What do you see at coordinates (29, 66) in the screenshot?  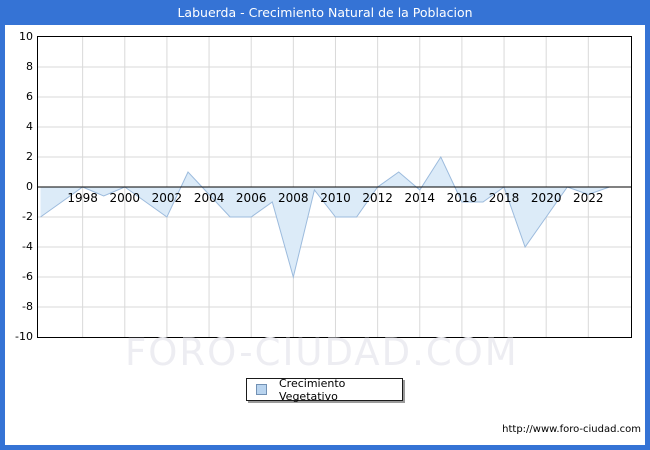 I see `y-axis-label: 8` at bounding box center [29, 66].